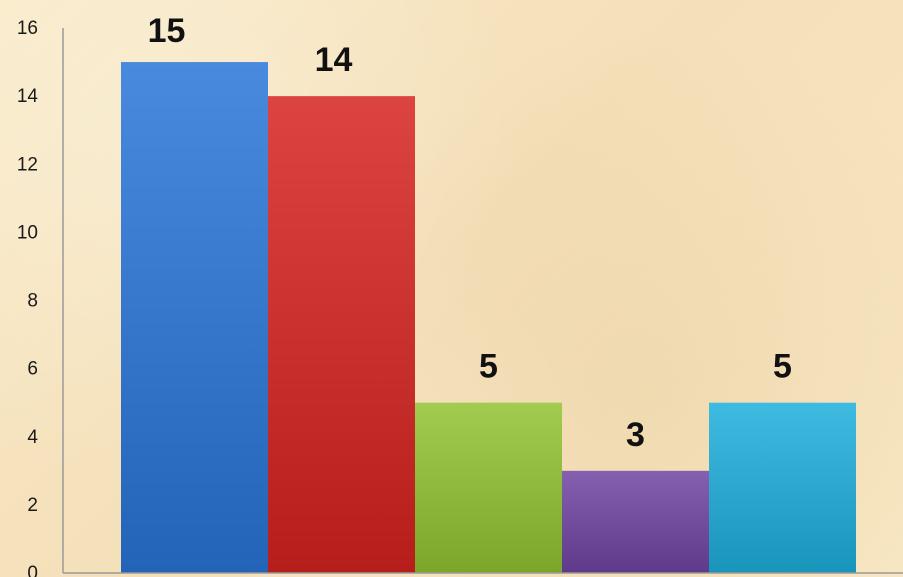  What do you see at coordinates (27, 232) in the screenshot?
I see `y-tick-label-10: 10` at bounding box center [27, 232].